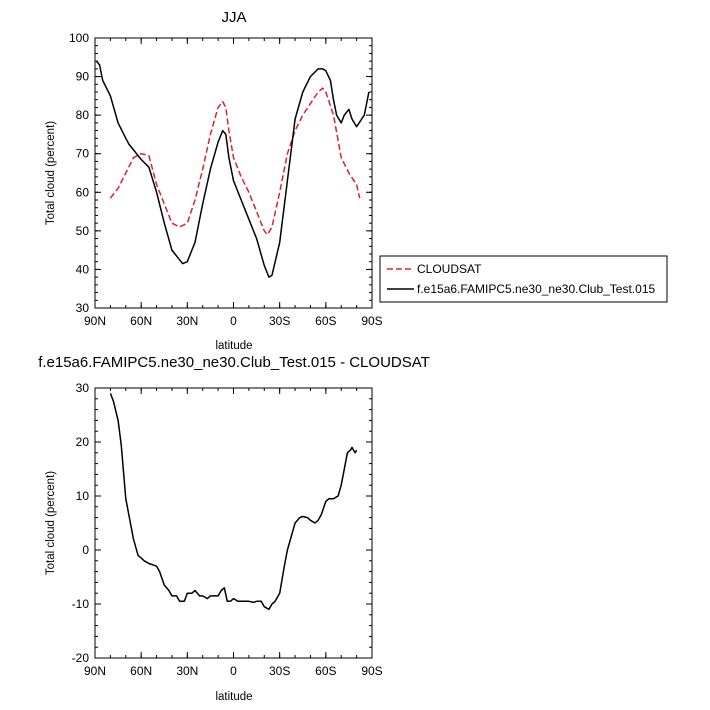  What do you see at coordinates (83, 231) in the screenshot?
I see `y-tick-label: 50` at bounding box center [83, 231].